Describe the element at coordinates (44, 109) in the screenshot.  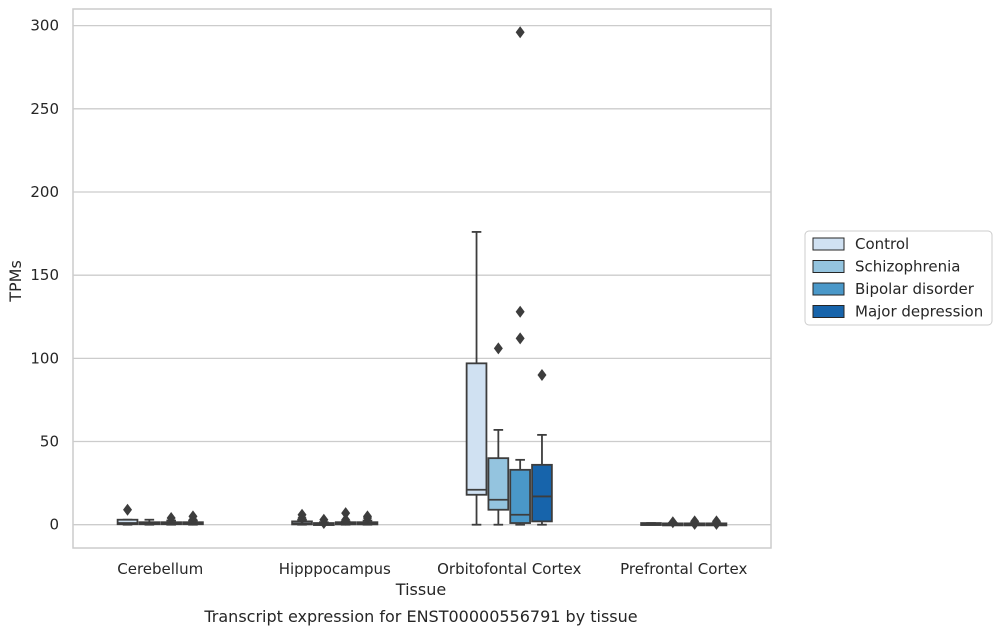
I see `y-tick-label: 250` at that location.